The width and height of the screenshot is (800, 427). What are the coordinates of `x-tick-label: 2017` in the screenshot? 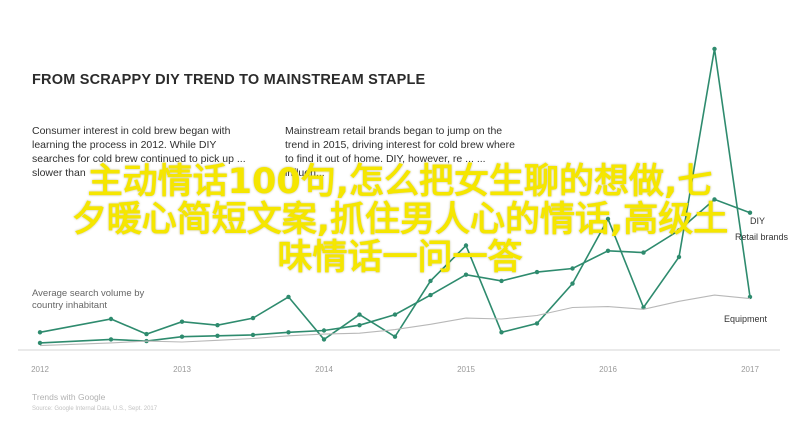 It's located at (750, 369).